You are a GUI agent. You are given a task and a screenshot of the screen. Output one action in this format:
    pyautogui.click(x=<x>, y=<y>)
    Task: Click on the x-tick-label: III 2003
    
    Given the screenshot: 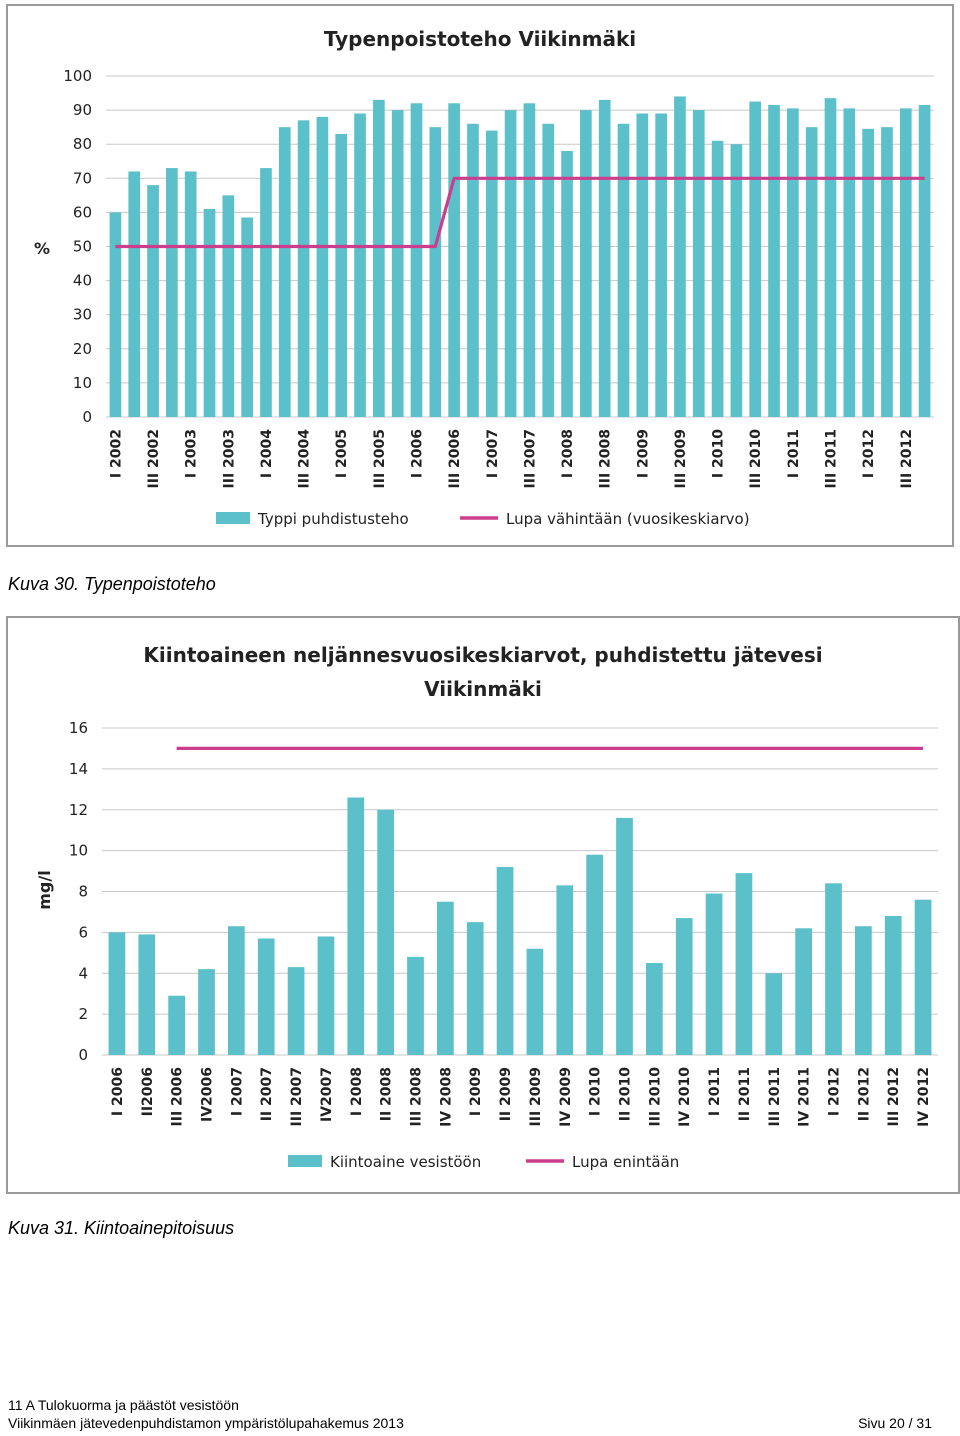 What is the action you would take?
    pyautogui.click(x=229, y=458)
    